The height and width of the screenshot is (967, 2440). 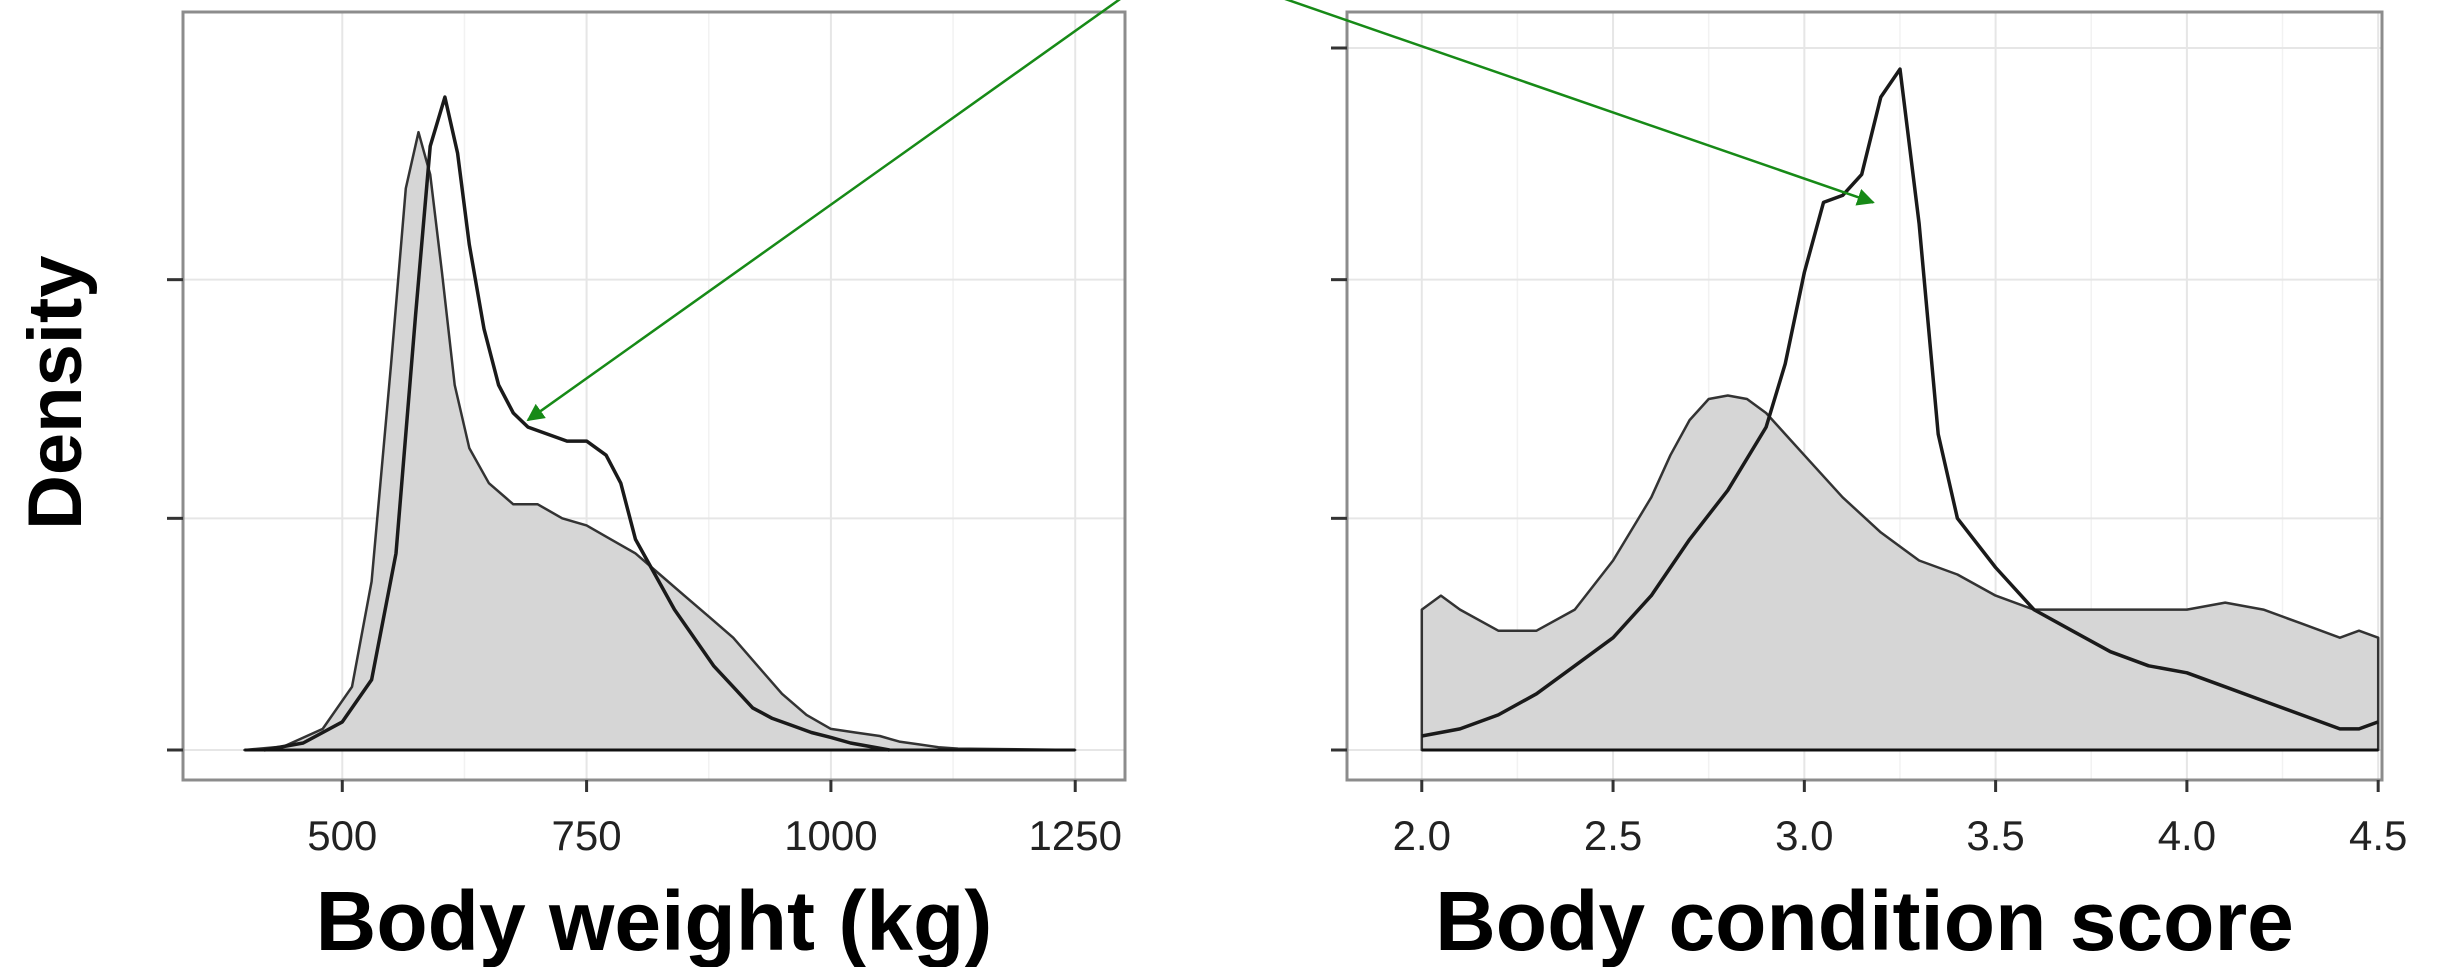 What do you see at coordinates (654, 920) in the screenshot?
I see `x-axis-title: Body weight (kg)` at bounding box center [654, 920].